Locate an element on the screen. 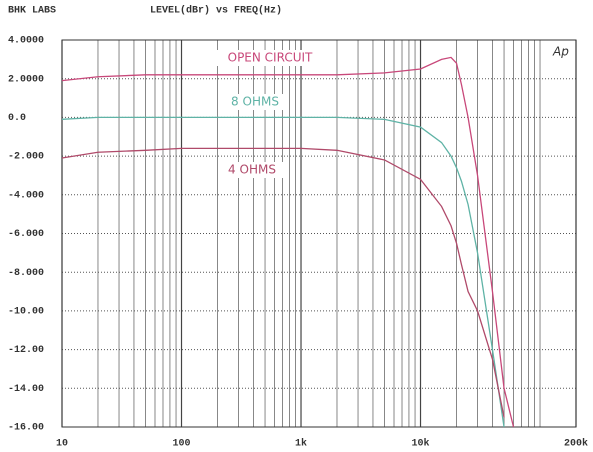 This screenshot has height=452, width=593. y-tick-label: -16.00 is located at coordinates (26, 428).